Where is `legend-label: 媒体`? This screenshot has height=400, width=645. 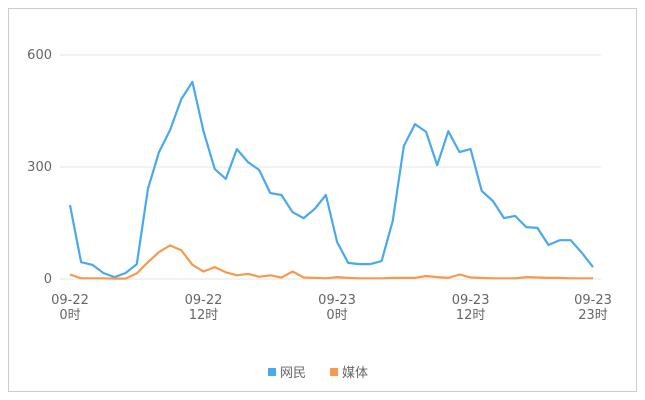 legend-label: 媒体 is located at coordinates (355, 373).